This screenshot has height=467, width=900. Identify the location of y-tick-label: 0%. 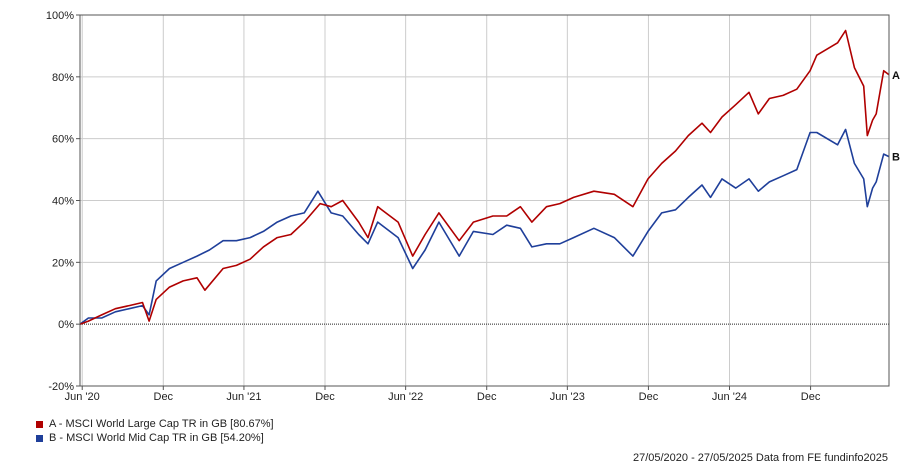
(66, 325).